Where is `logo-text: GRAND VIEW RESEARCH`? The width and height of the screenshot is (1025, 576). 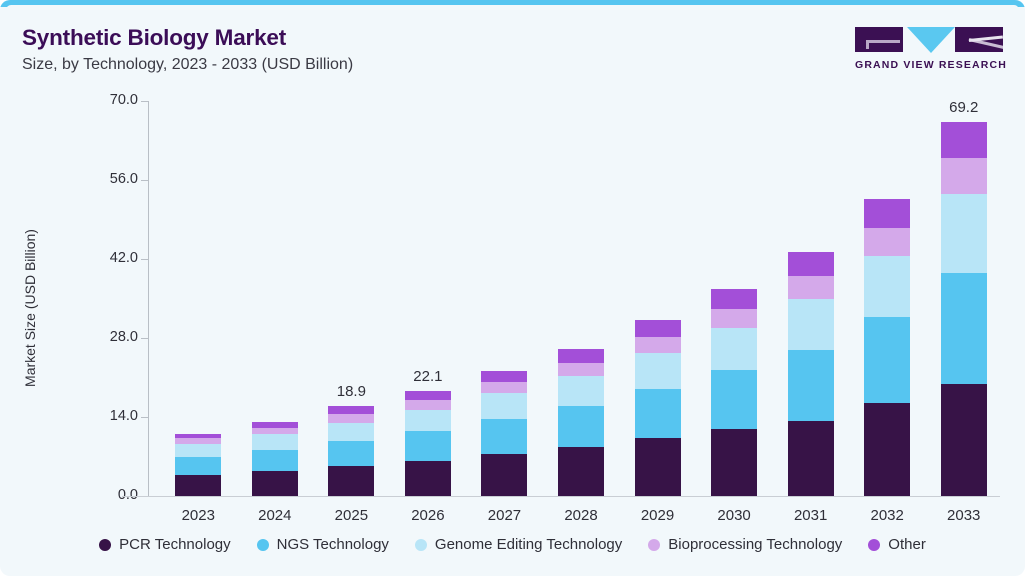 logo-text: GRAND VIEW RESEARCH is located at coordinates (931, 65).